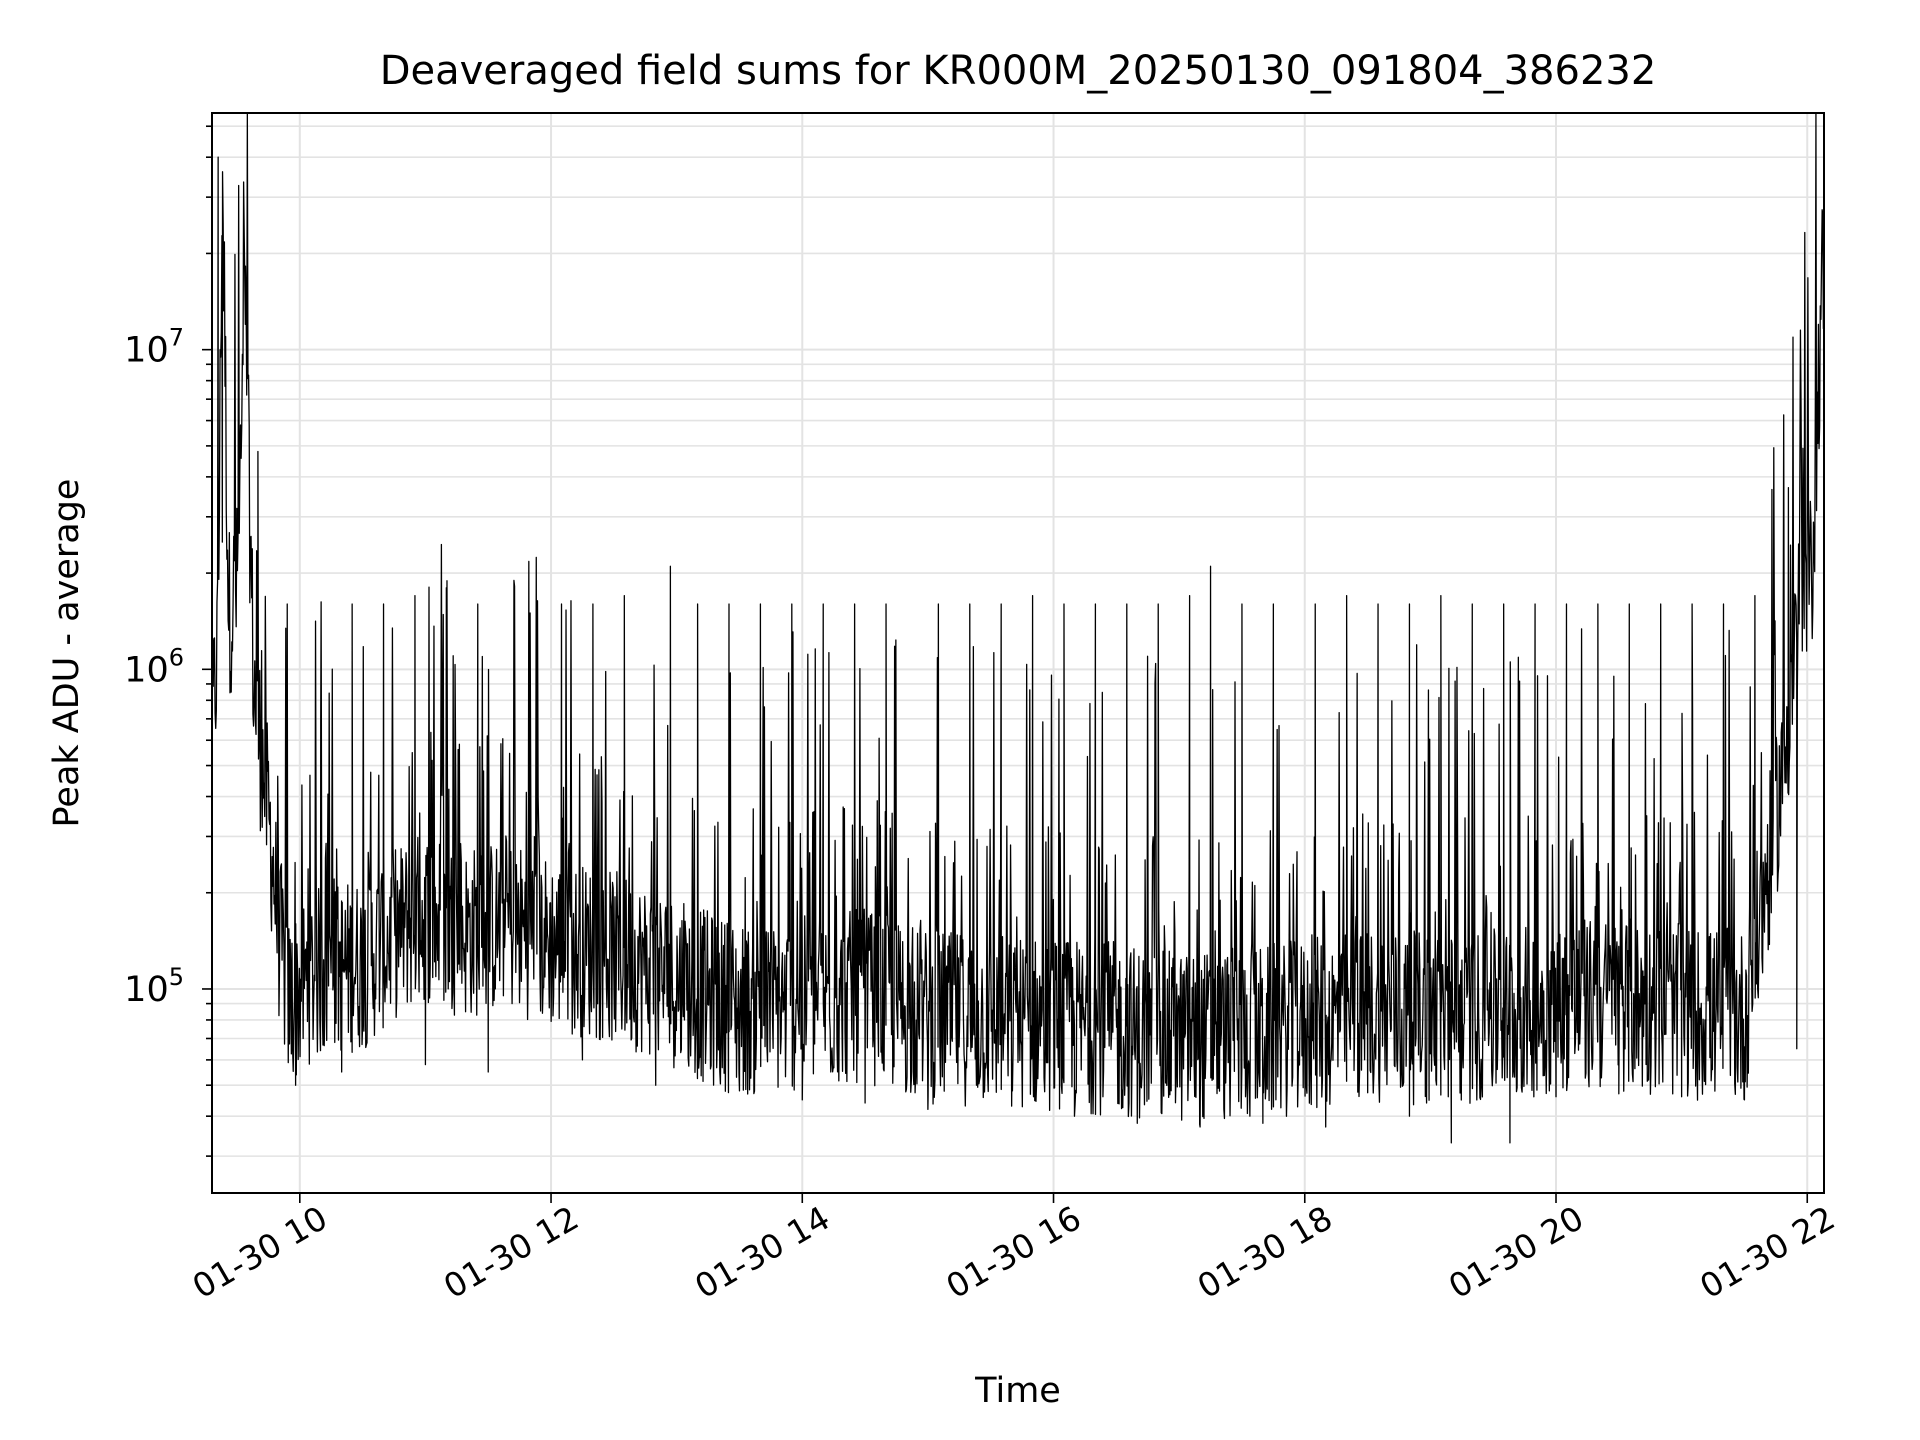 The height and width of the screenshot is (1440, 1920). What do you see at coordinates (1017, 1391) in the screenshot?
I see `x-axis-label: Time` at bounding box center [1017, 1391].